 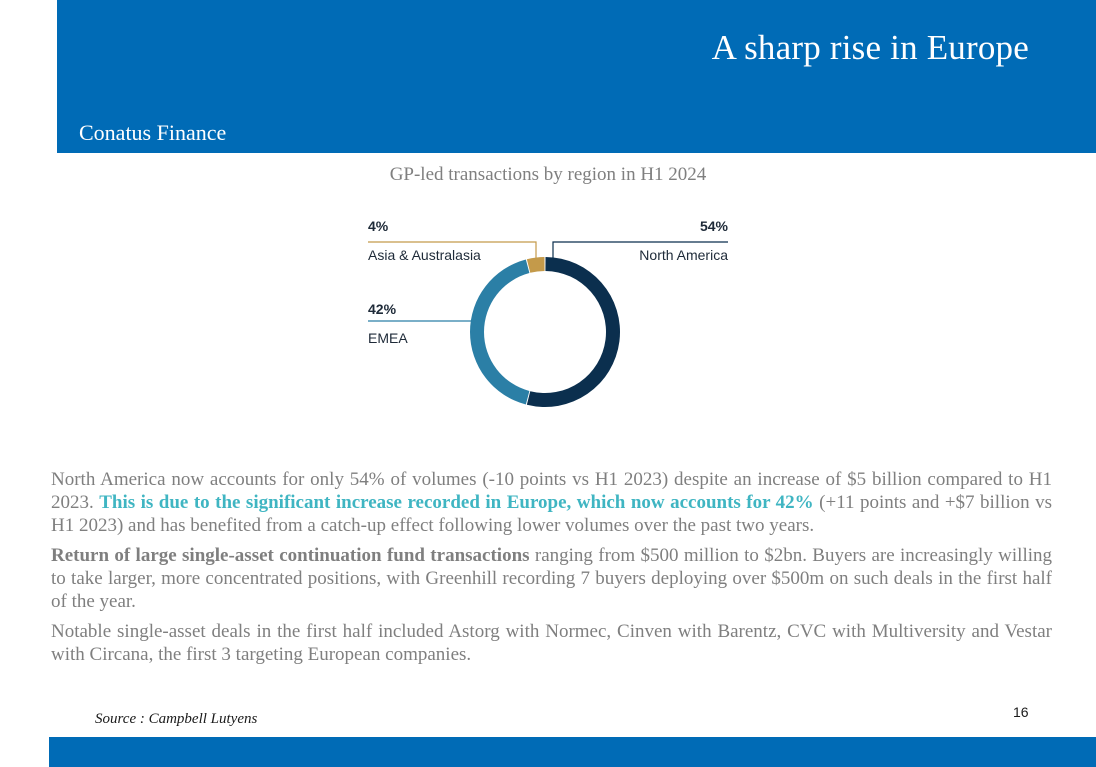 What do you see at coordinates (1021, 712) in the screenshot?
I see `page-number: 16` at bounding box center [1021, 712].